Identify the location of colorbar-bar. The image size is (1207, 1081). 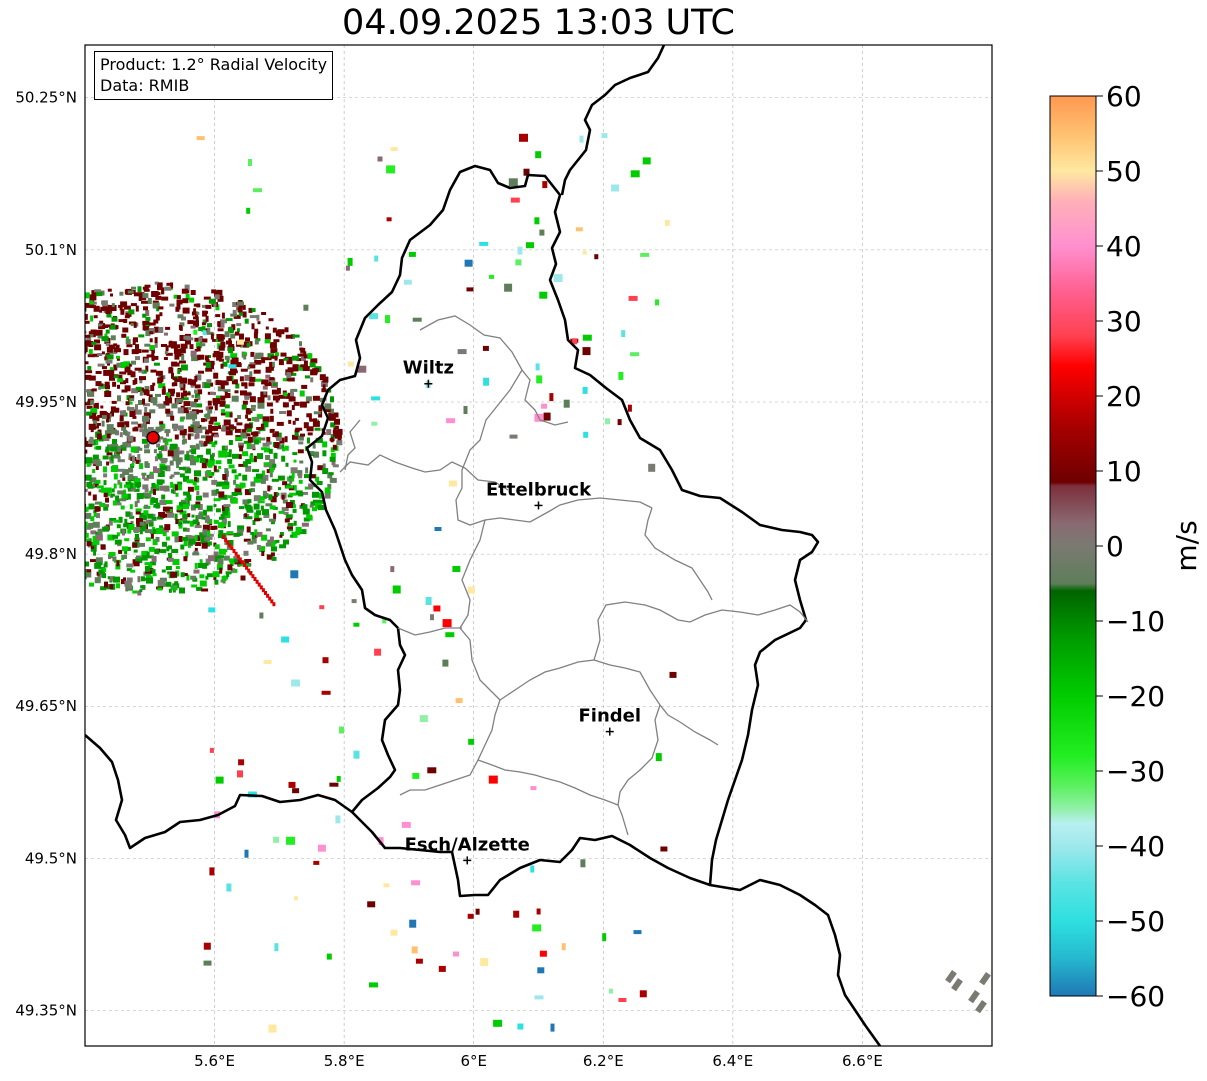
(1073, 546).